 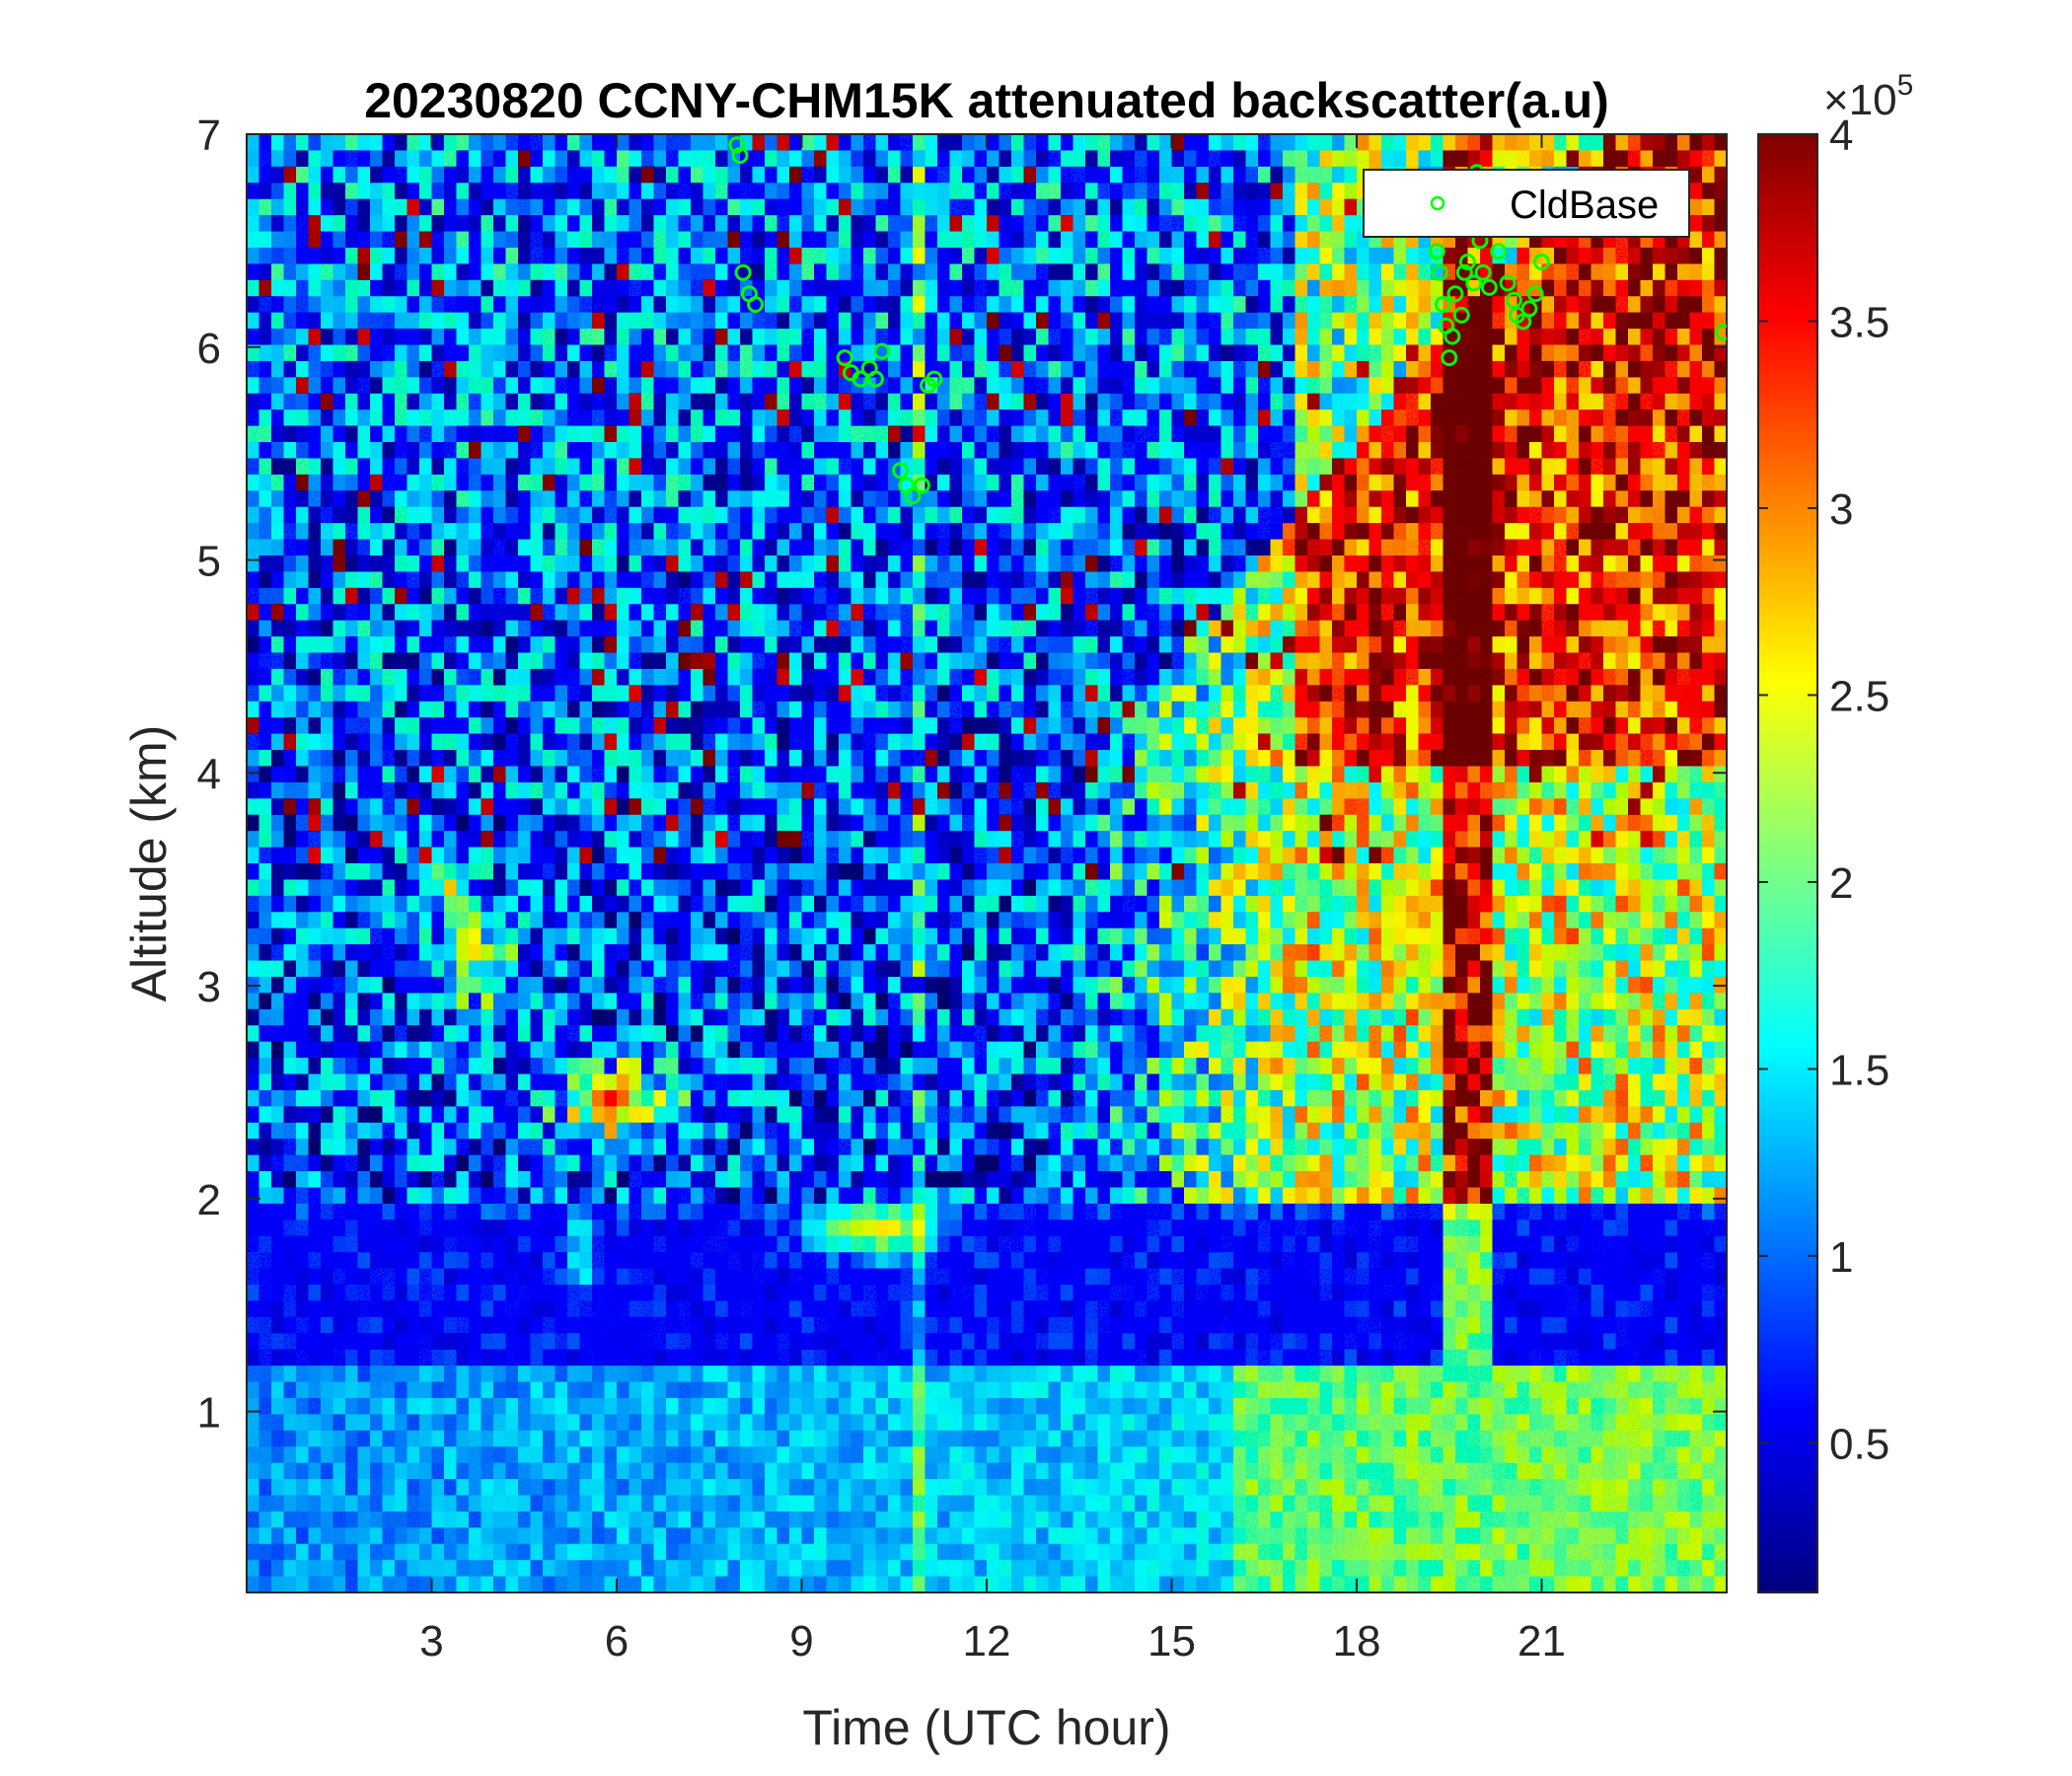 I want to click on legend: CldBase, so click(x=1527, y=204).